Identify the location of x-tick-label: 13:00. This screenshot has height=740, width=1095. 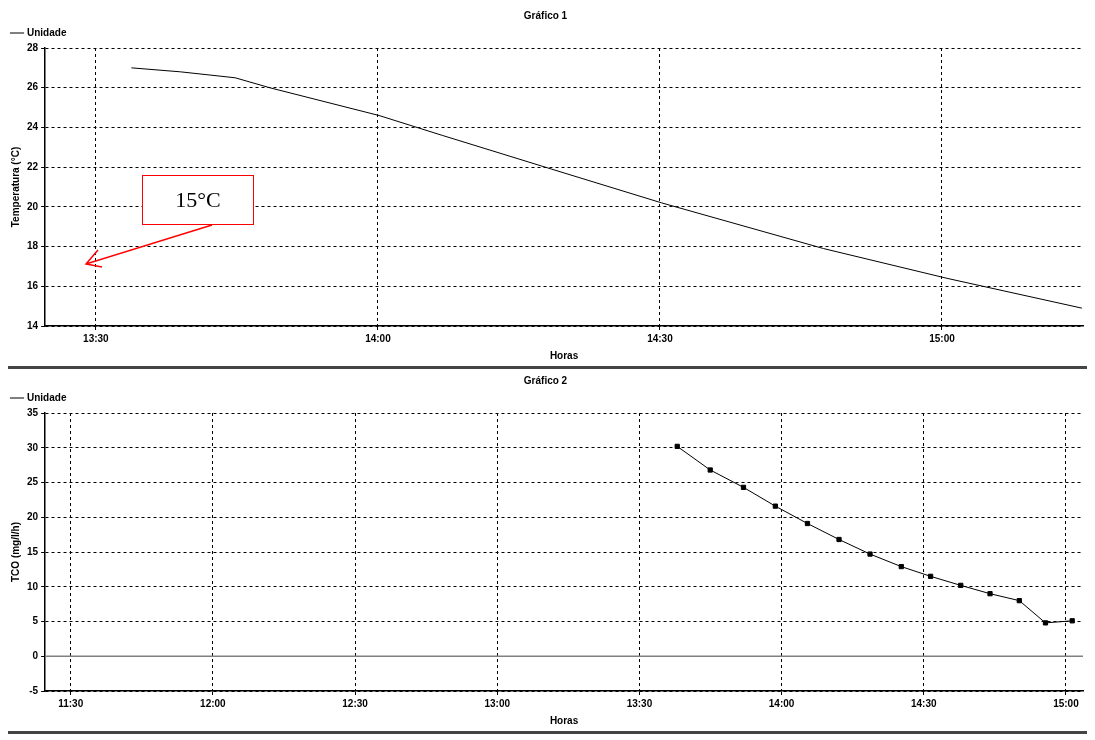
(497, 703).